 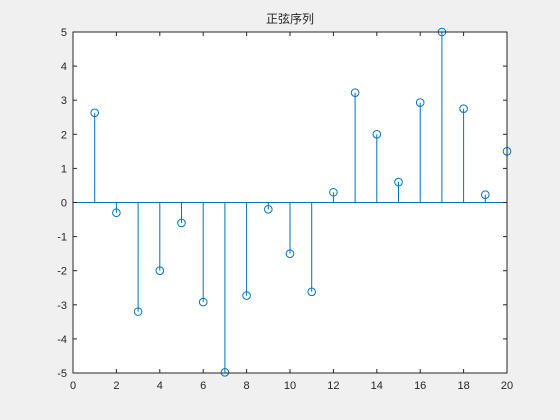 What do you see at coordinates (116, 386) in the screenshot?
I see `x-tick-label: 2` at bounding box center [116, 386].